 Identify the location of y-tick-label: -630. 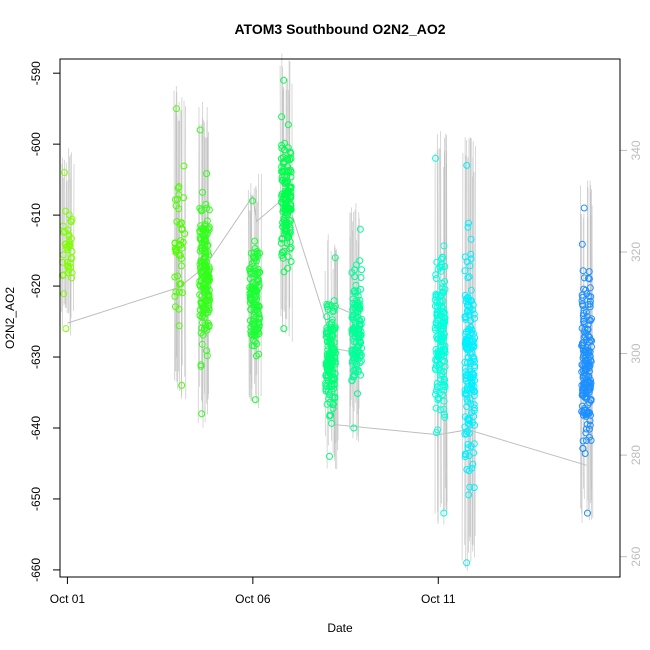
(36, 357).